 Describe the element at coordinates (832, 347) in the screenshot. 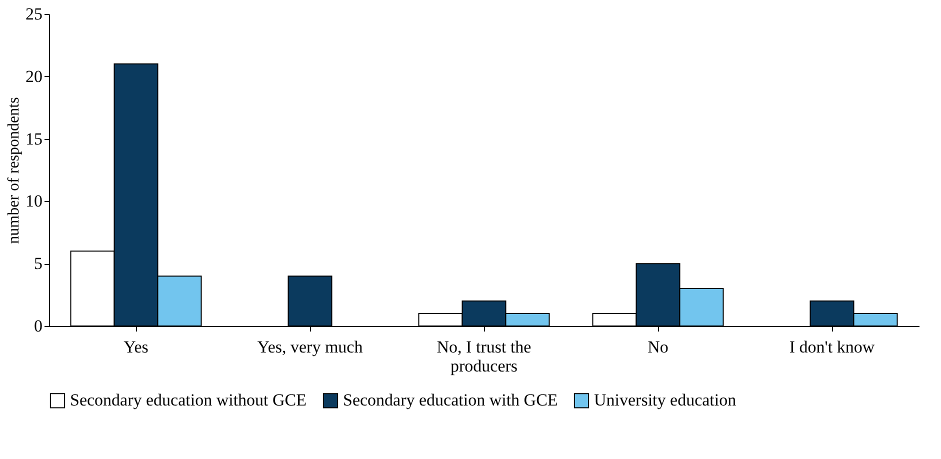

I see `x-tick-label: I don't know` at that location.